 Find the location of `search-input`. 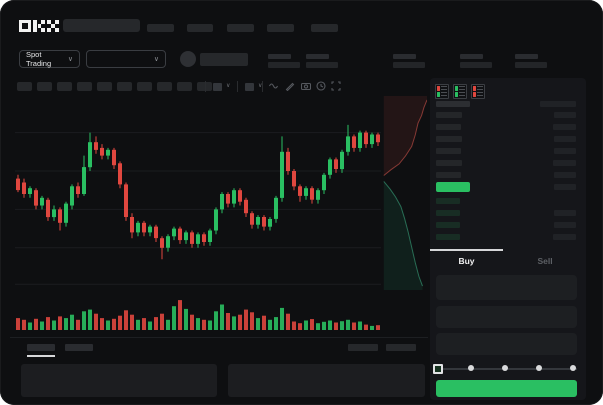

search-input is located at coordinates (101, 25).